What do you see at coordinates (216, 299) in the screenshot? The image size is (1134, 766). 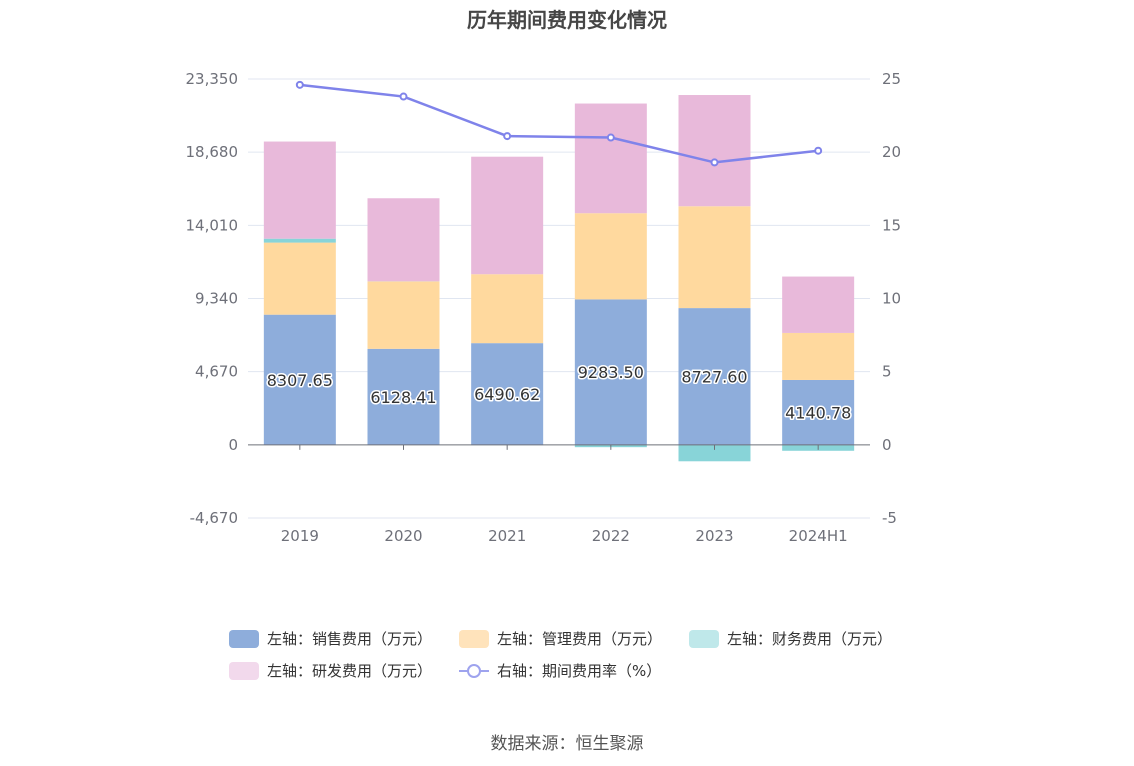 I see `left-tick-label: 9,340` at bounding box center [216, 299].